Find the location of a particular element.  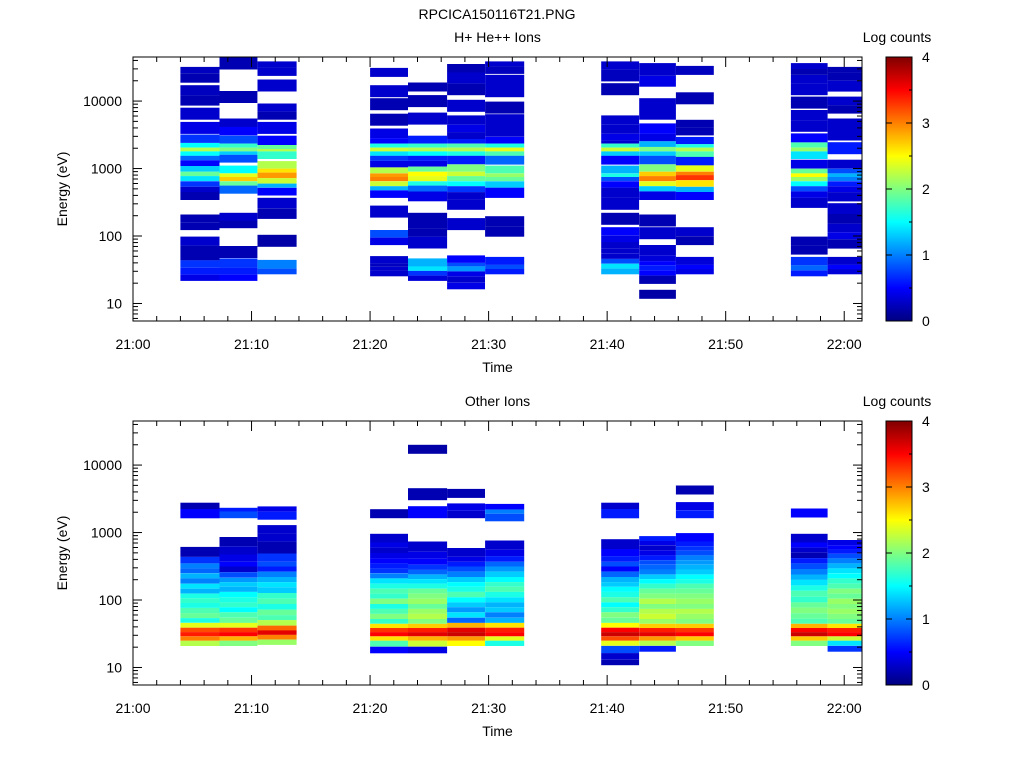

colorbar-tick-label: 2 is located at coordinates (926, 553).